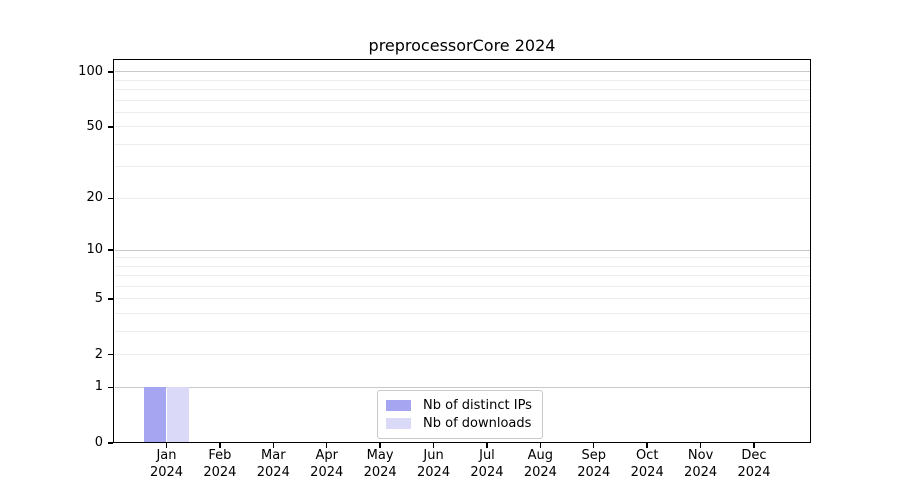 Image resolution: width=900 pixels, height=500 pixels. Describe the element at coordinates (433, 455) in the screenshot. I see `x-tick-month: Jun` at that location.